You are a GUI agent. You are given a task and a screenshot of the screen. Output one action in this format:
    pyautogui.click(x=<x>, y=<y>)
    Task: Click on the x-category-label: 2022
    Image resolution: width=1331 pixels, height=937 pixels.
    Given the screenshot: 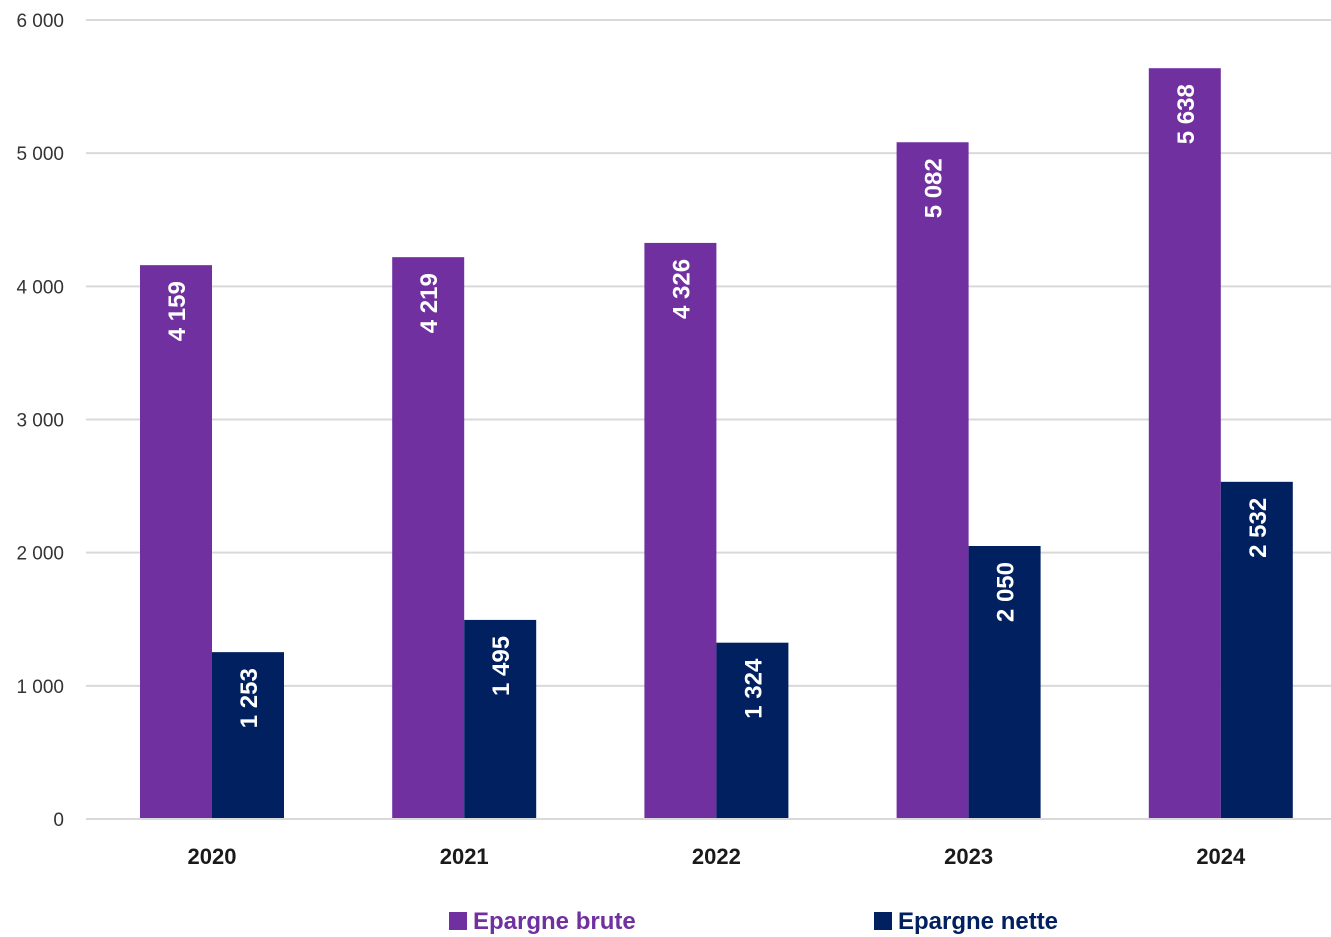 What is the action you would take?
    pyautogui.click(x=716, y=856)
    